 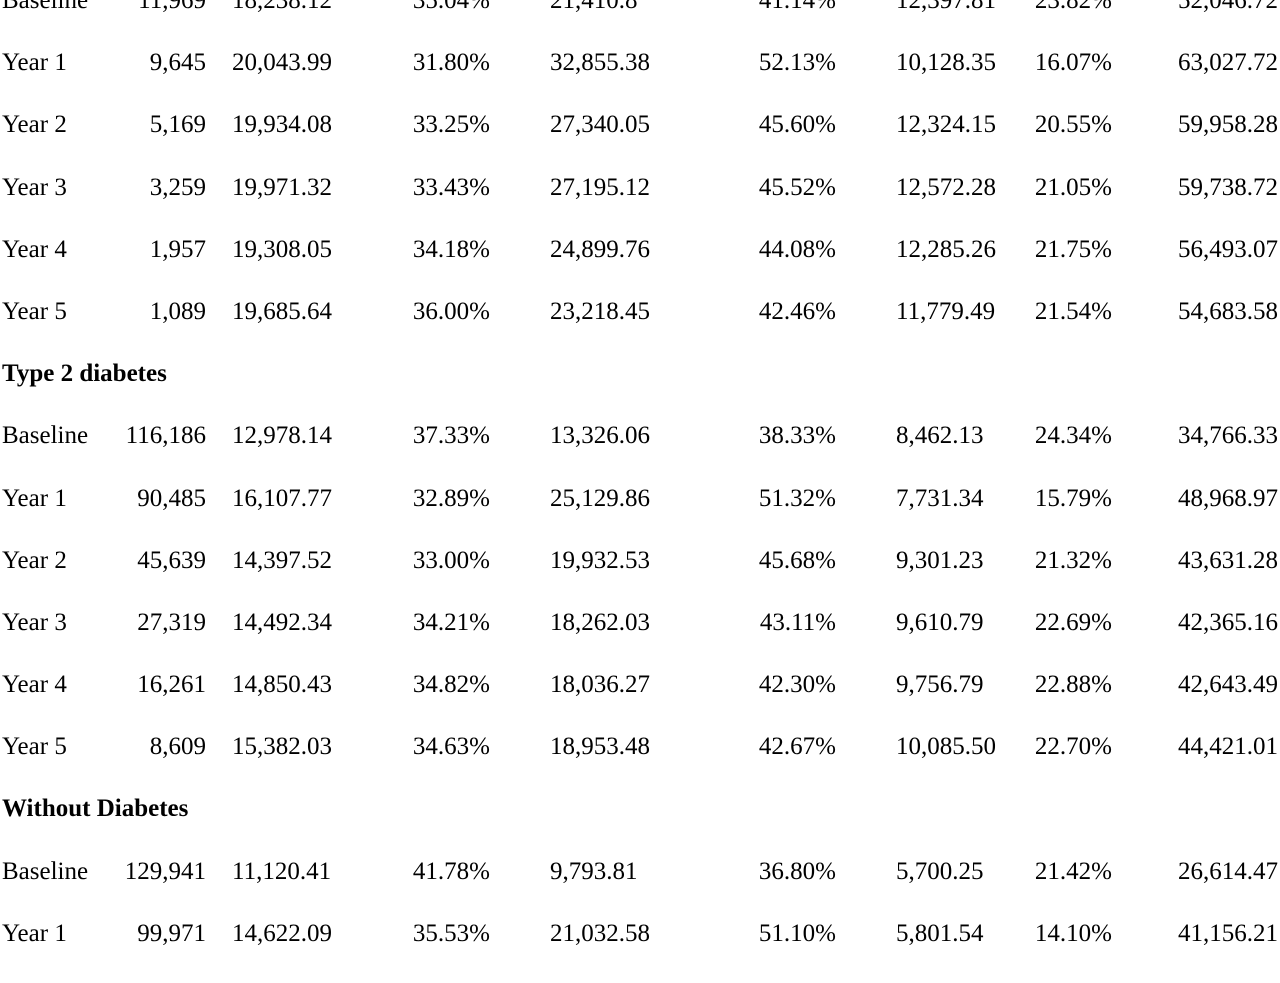 What do you see at coordinates (600, 436) in the screenshot?
I see `table-cell: 13,326.06` at bounding box center [600, 436].